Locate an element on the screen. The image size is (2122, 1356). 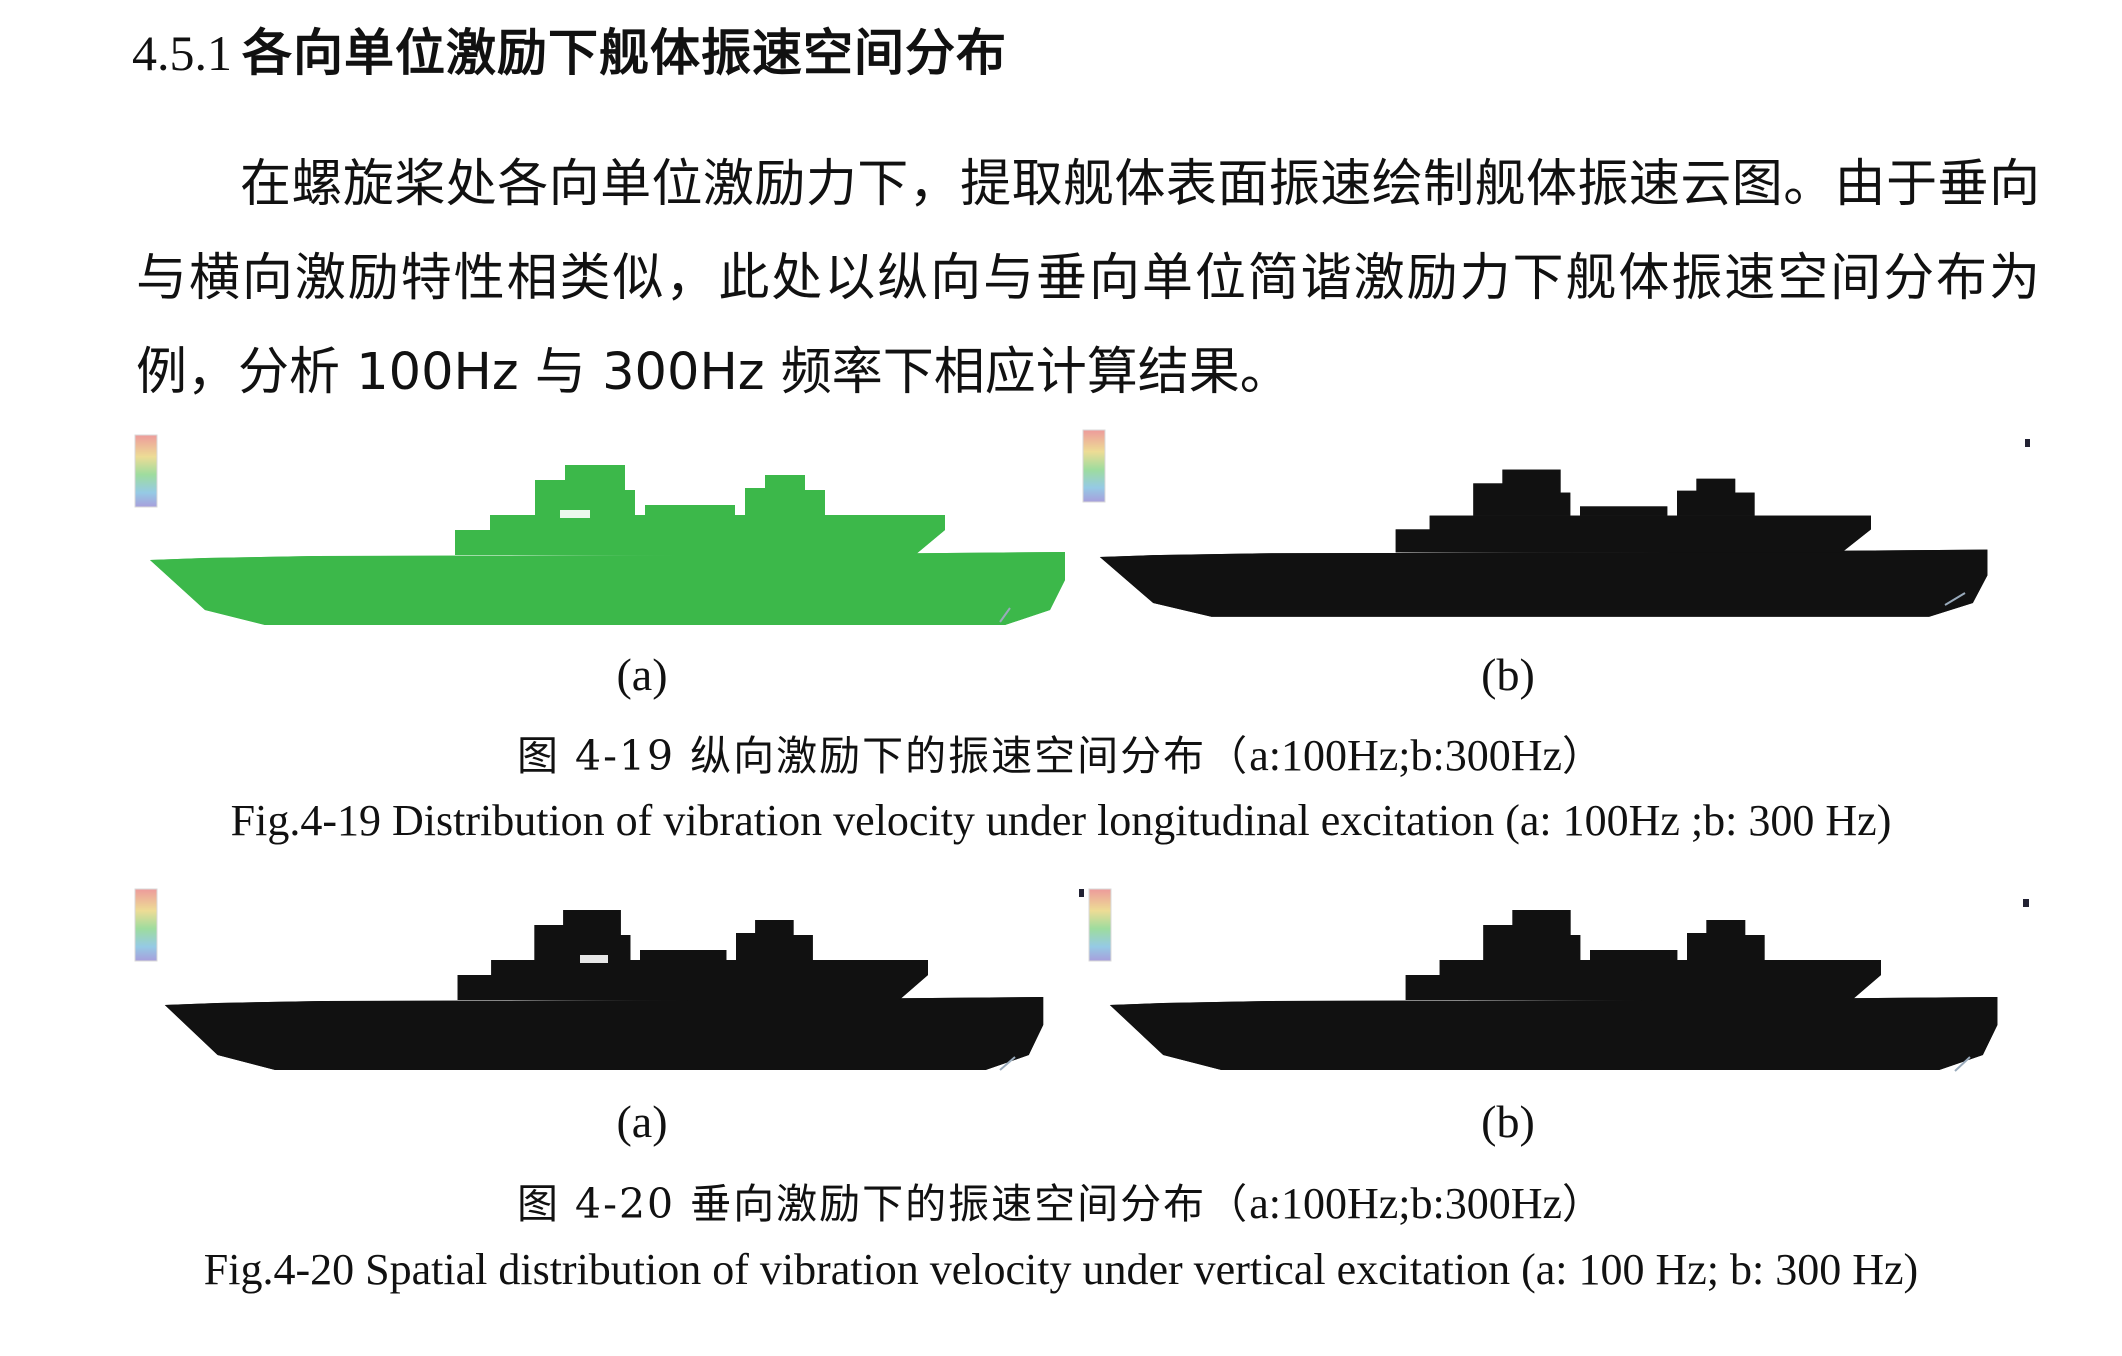
figure-4-20-panel-a is located at coordinates (610, 985).